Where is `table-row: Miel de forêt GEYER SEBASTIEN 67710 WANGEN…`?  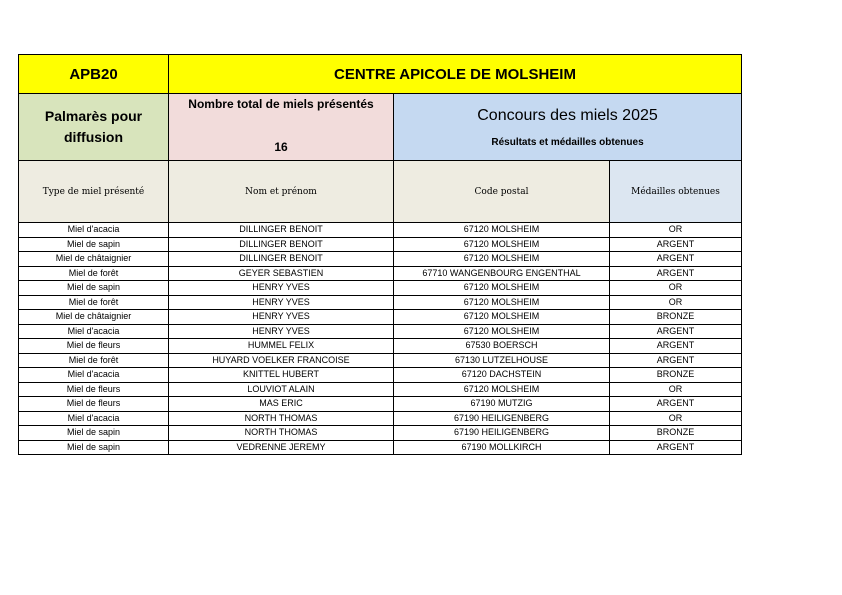
table-row: Miel de forêt GEYER SEBASTIEN 67710 WANGEN… is located at coordinates (380, 273).